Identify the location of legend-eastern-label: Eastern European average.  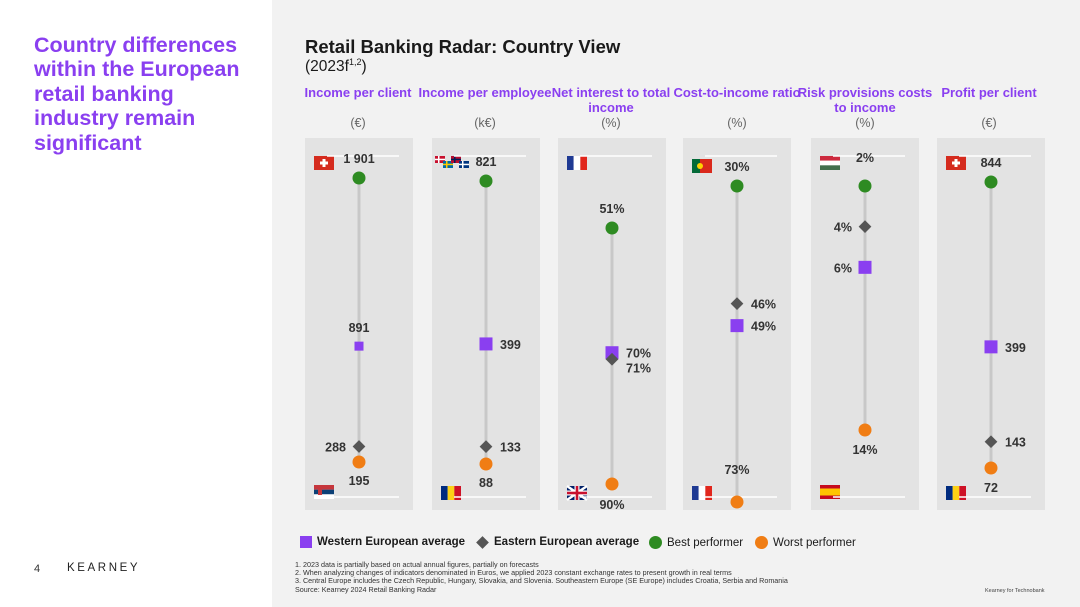
(567, 542).